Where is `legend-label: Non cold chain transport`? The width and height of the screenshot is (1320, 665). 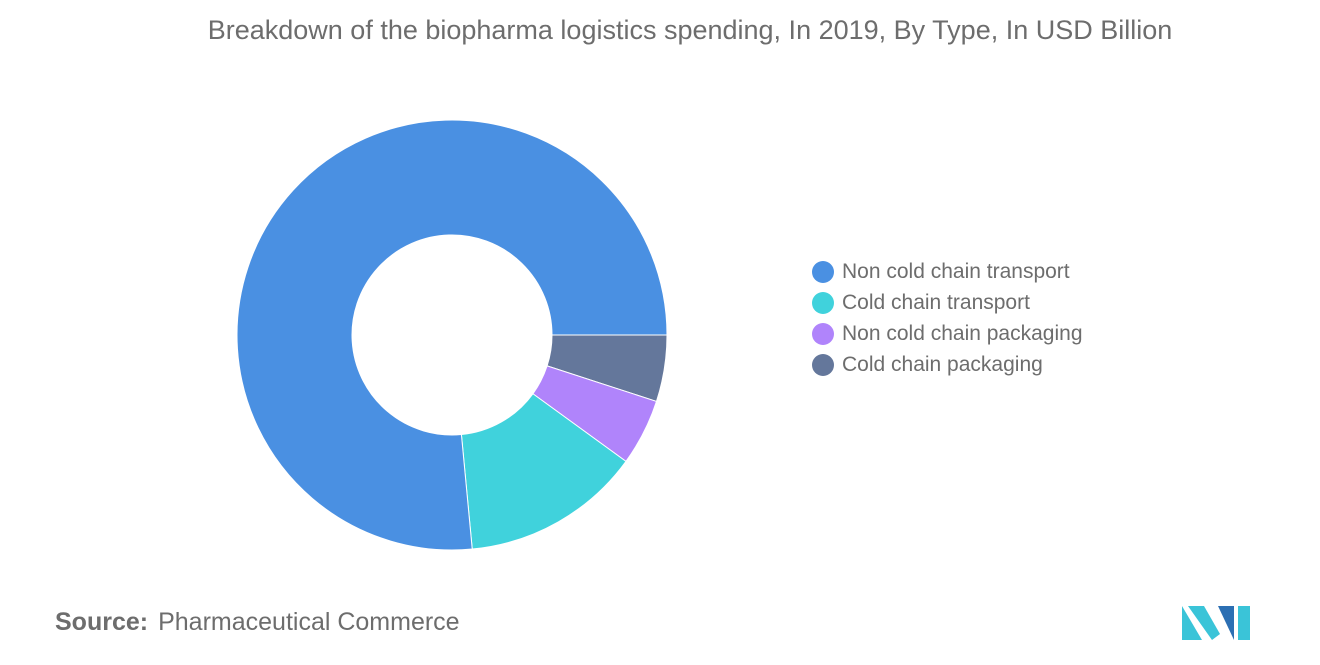 legend-label: Non cold chain transport is located at coordinates (956, 271).